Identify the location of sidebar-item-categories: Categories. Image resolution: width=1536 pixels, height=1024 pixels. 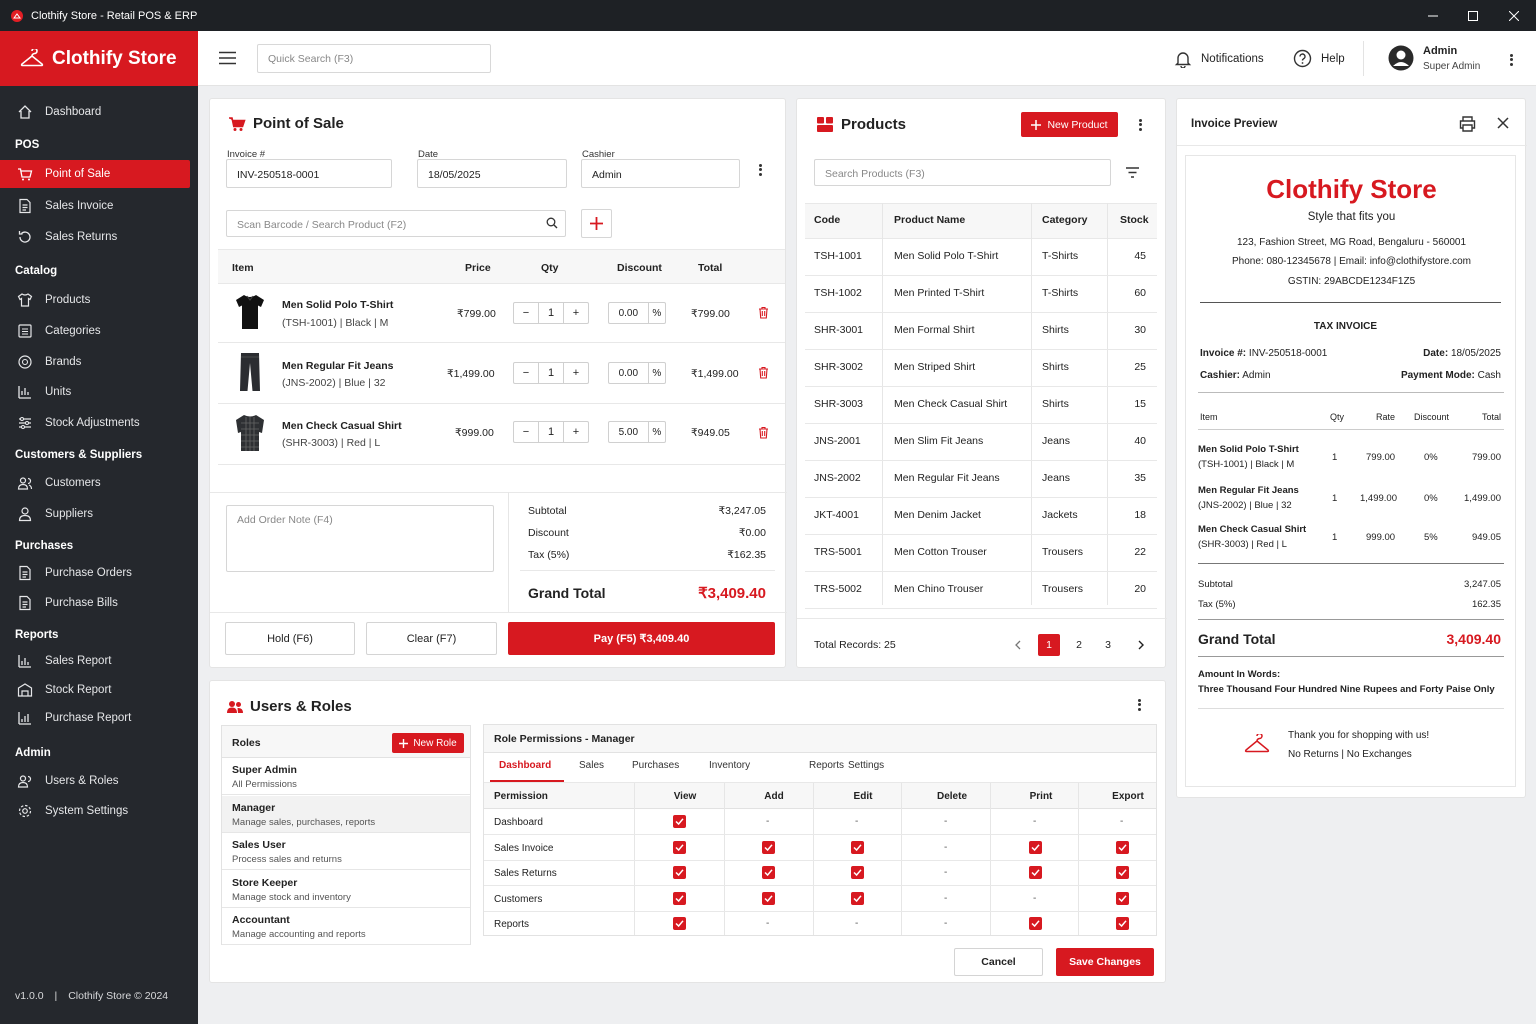
(95, 331).